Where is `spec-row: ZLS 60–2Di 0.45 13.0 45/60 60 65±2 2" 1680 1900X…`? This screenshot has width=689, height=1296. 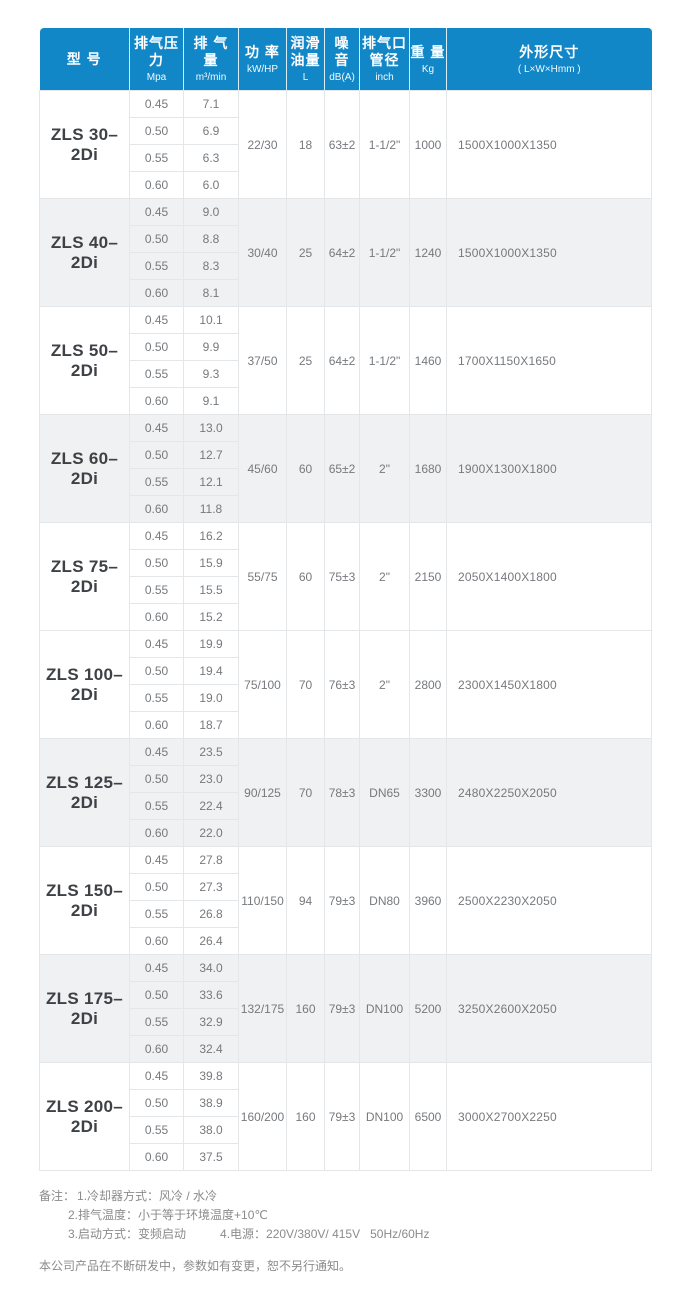 spec-row: ZLS 60–2Di 0.45 13.0 45/60 60 65±2 2" 1680 1900X… is located at coordinates (345, 468).